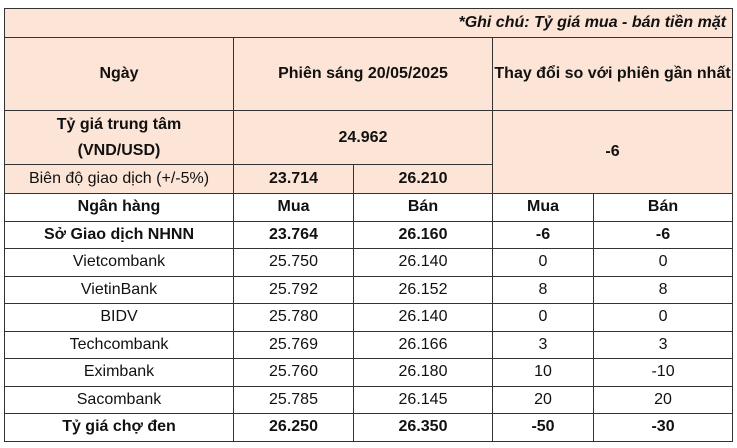  What do you see at coordinates (119, 344) in the screenshot?
I see `bank-name: Techcombank` at bounding box center [119, 344].